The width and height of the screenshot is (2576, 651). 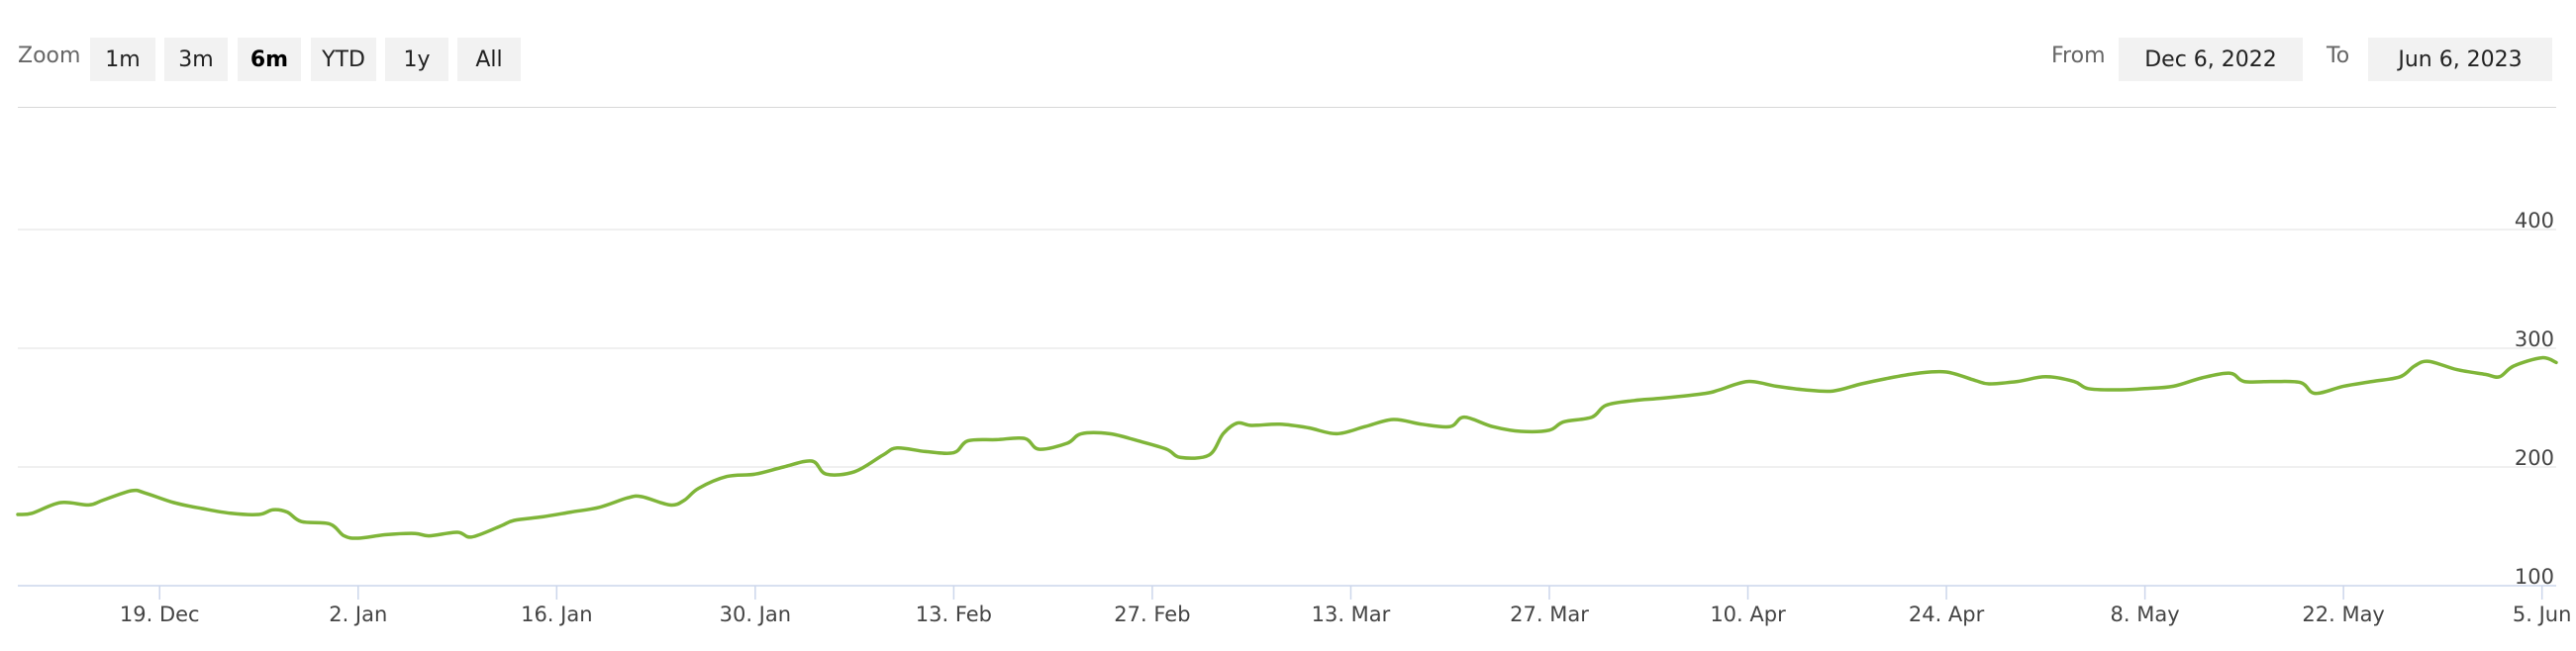 I want to click on zoom-3m-button: 3m, so click(x=196, y=59).